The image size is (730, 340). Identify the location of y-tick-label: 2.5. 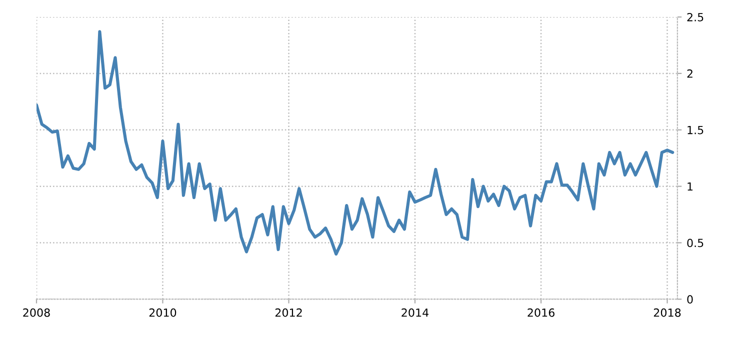
(695, 17).